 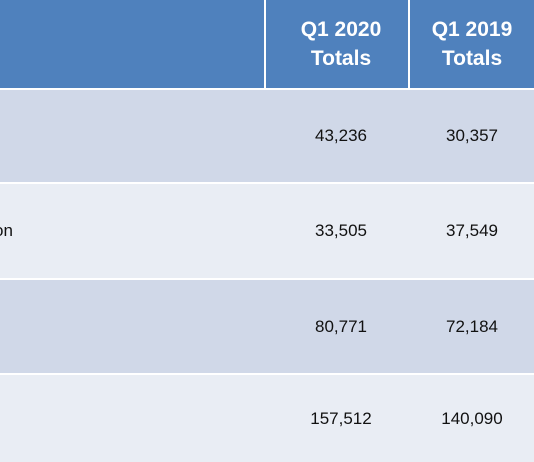 I want to click on q1-2019-value: 140,090, so click(x=472, y=418).